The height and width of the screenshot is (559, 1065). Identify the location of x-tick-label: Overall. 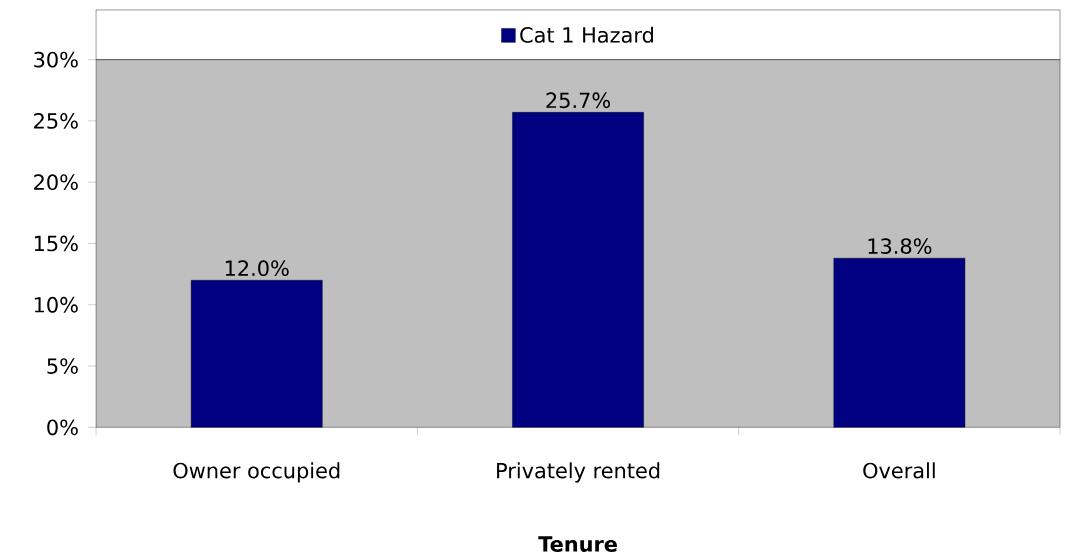
(899, 470).